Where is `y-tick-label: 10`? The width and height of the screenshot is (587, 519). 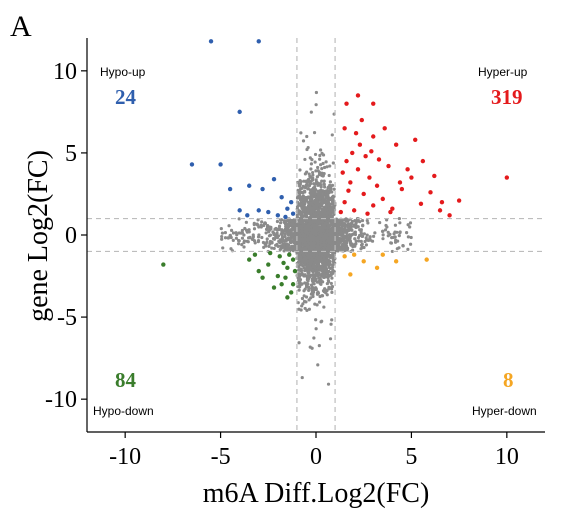
y-tick-label: 10 is located at coordinates (65, 72).